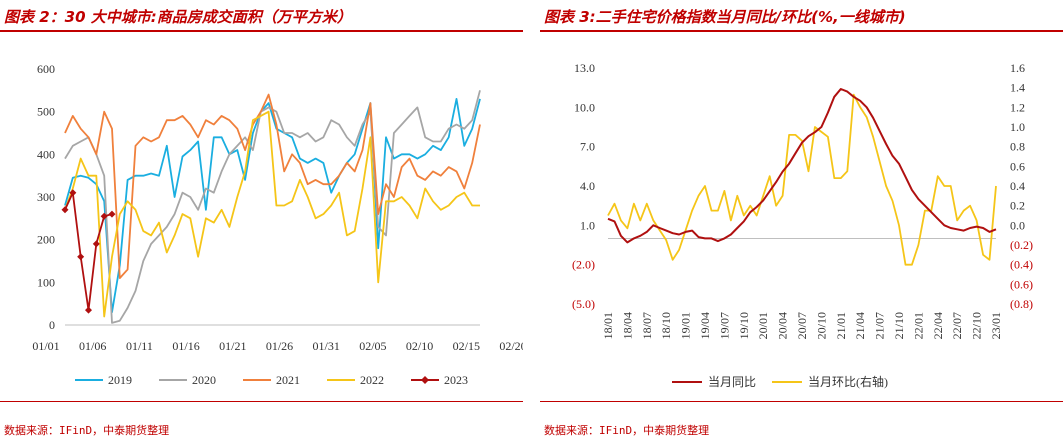  Describe the element at coordinates (1017, 127) in the screenshot. I see `y-right-tick-label: 1.0` at that location.